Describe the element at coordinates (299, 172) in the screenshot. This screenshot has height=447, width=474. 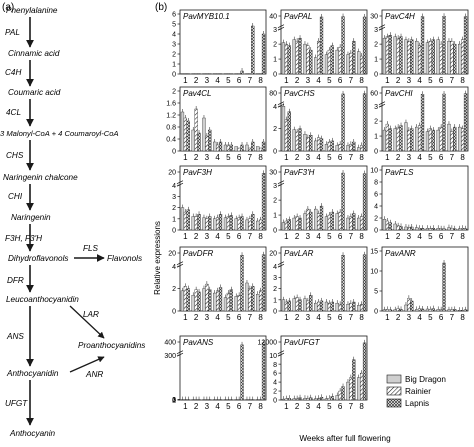
I see `chart-title: PavF3'H` at that location.